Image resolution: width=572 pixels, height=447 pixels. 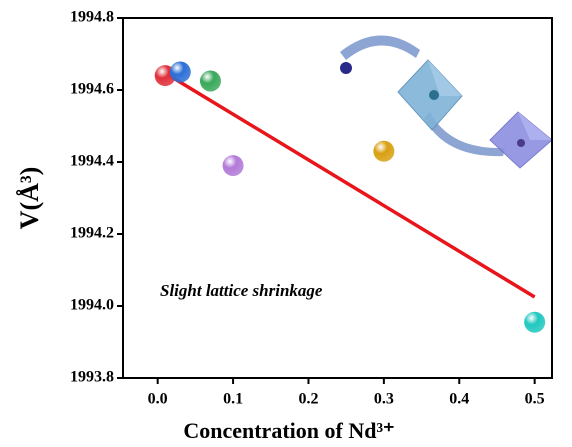 I want to click on y-tick-label: 1994.4, so click(x=92, y=161).